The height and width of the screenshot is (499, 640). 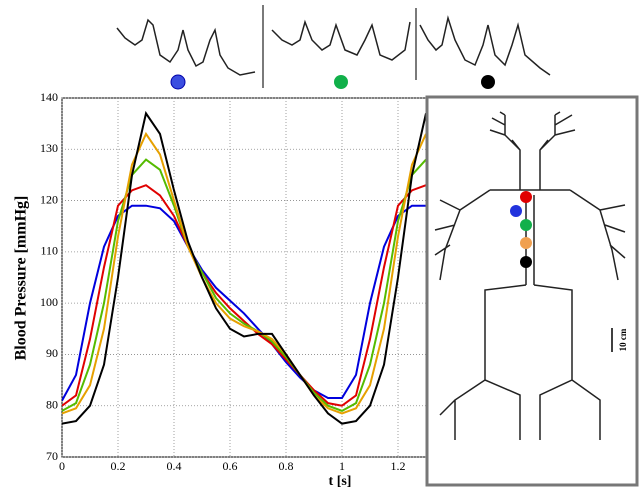 I want to click on y-tick-label: 90, so click(x=52, y=353).